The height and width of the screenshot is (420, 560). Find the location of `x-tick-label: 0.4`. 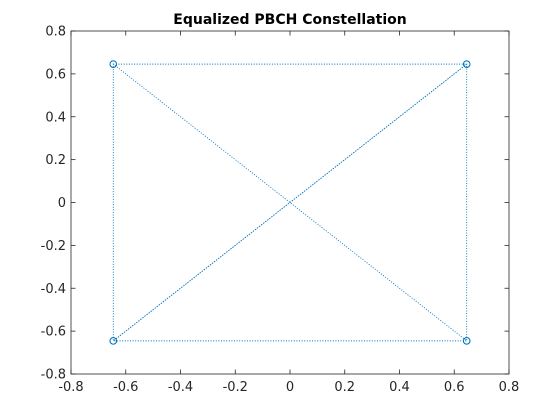

x-tick-label: 0.4 is located at coordinates (399, 387).